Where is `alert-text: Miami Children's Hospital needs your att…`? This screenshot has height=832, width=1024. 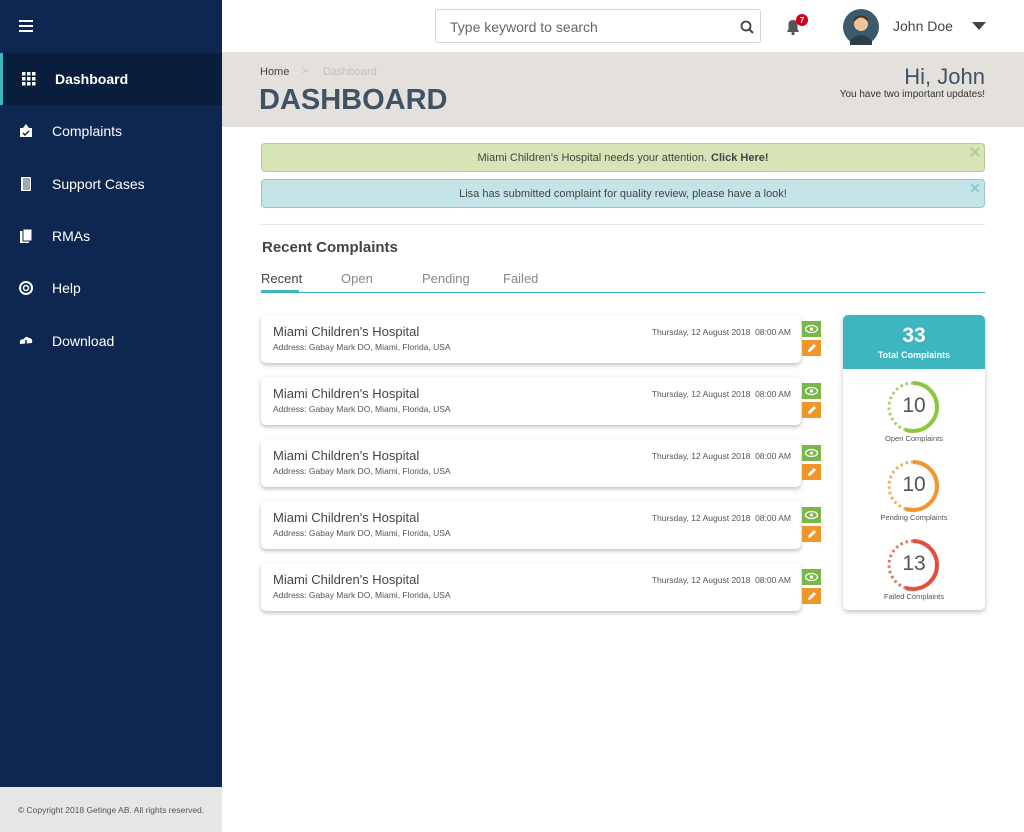 alert-text: Miami Children's Hospital needs your att… is located at coordinates (592, 157).